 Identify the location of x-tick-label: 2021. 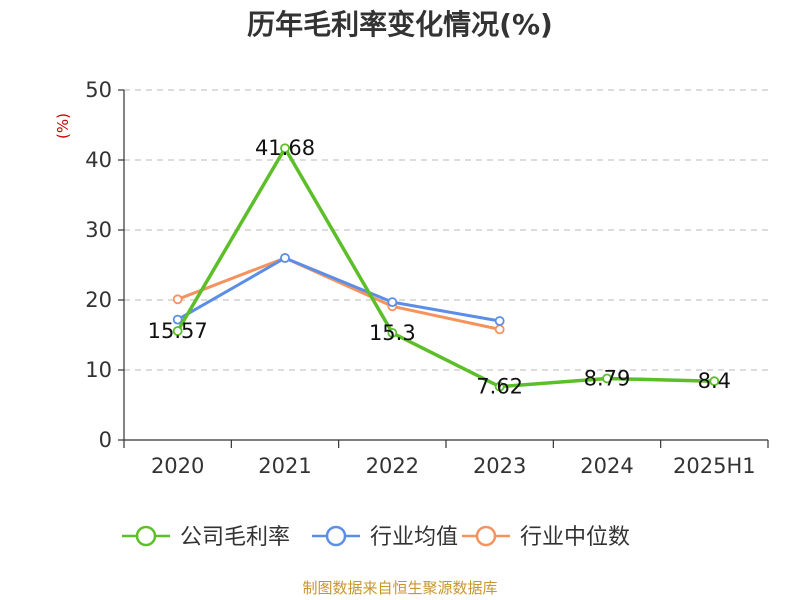
(284, 466).